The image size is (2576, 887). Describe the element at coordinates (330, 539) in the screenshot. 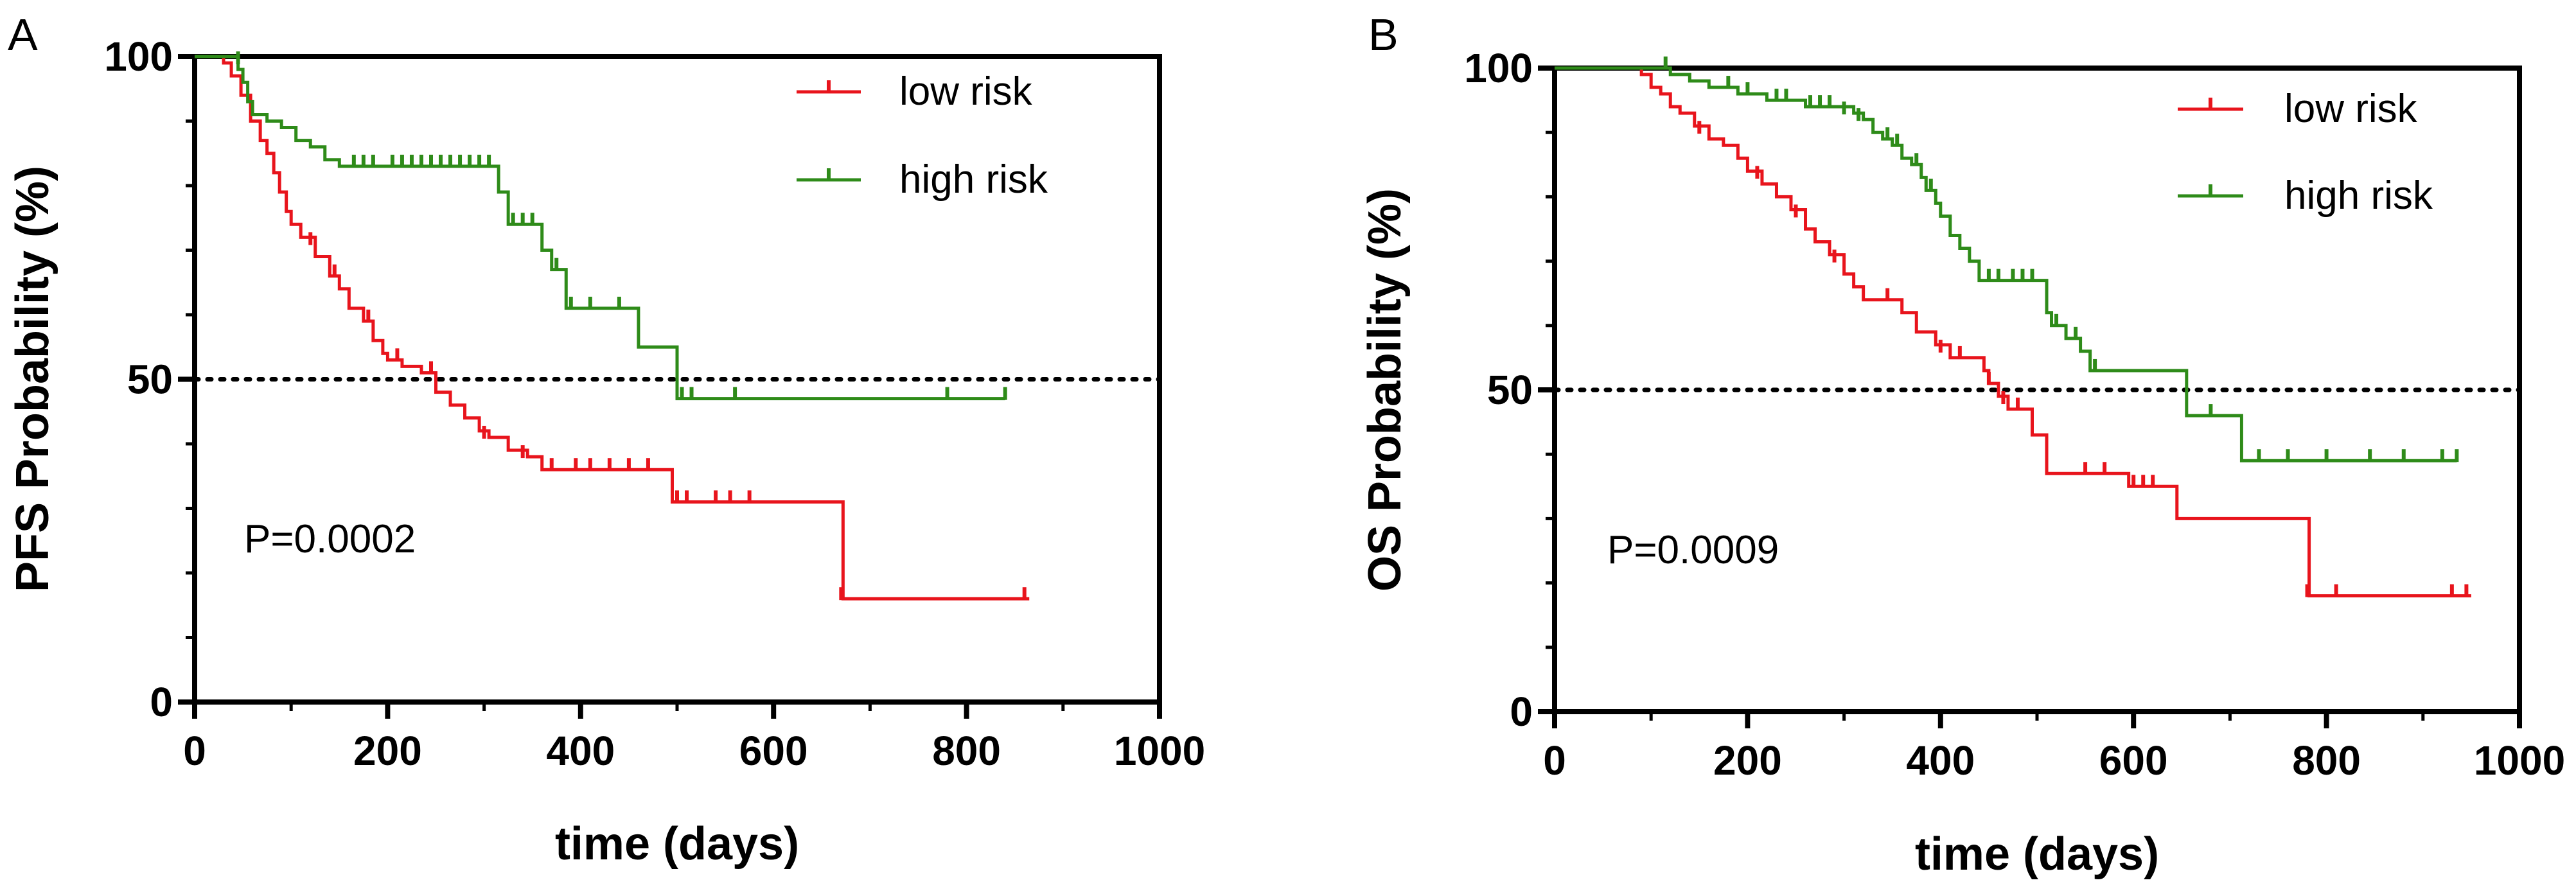

I see `p-value-annotation: P=0.0002` at that location.